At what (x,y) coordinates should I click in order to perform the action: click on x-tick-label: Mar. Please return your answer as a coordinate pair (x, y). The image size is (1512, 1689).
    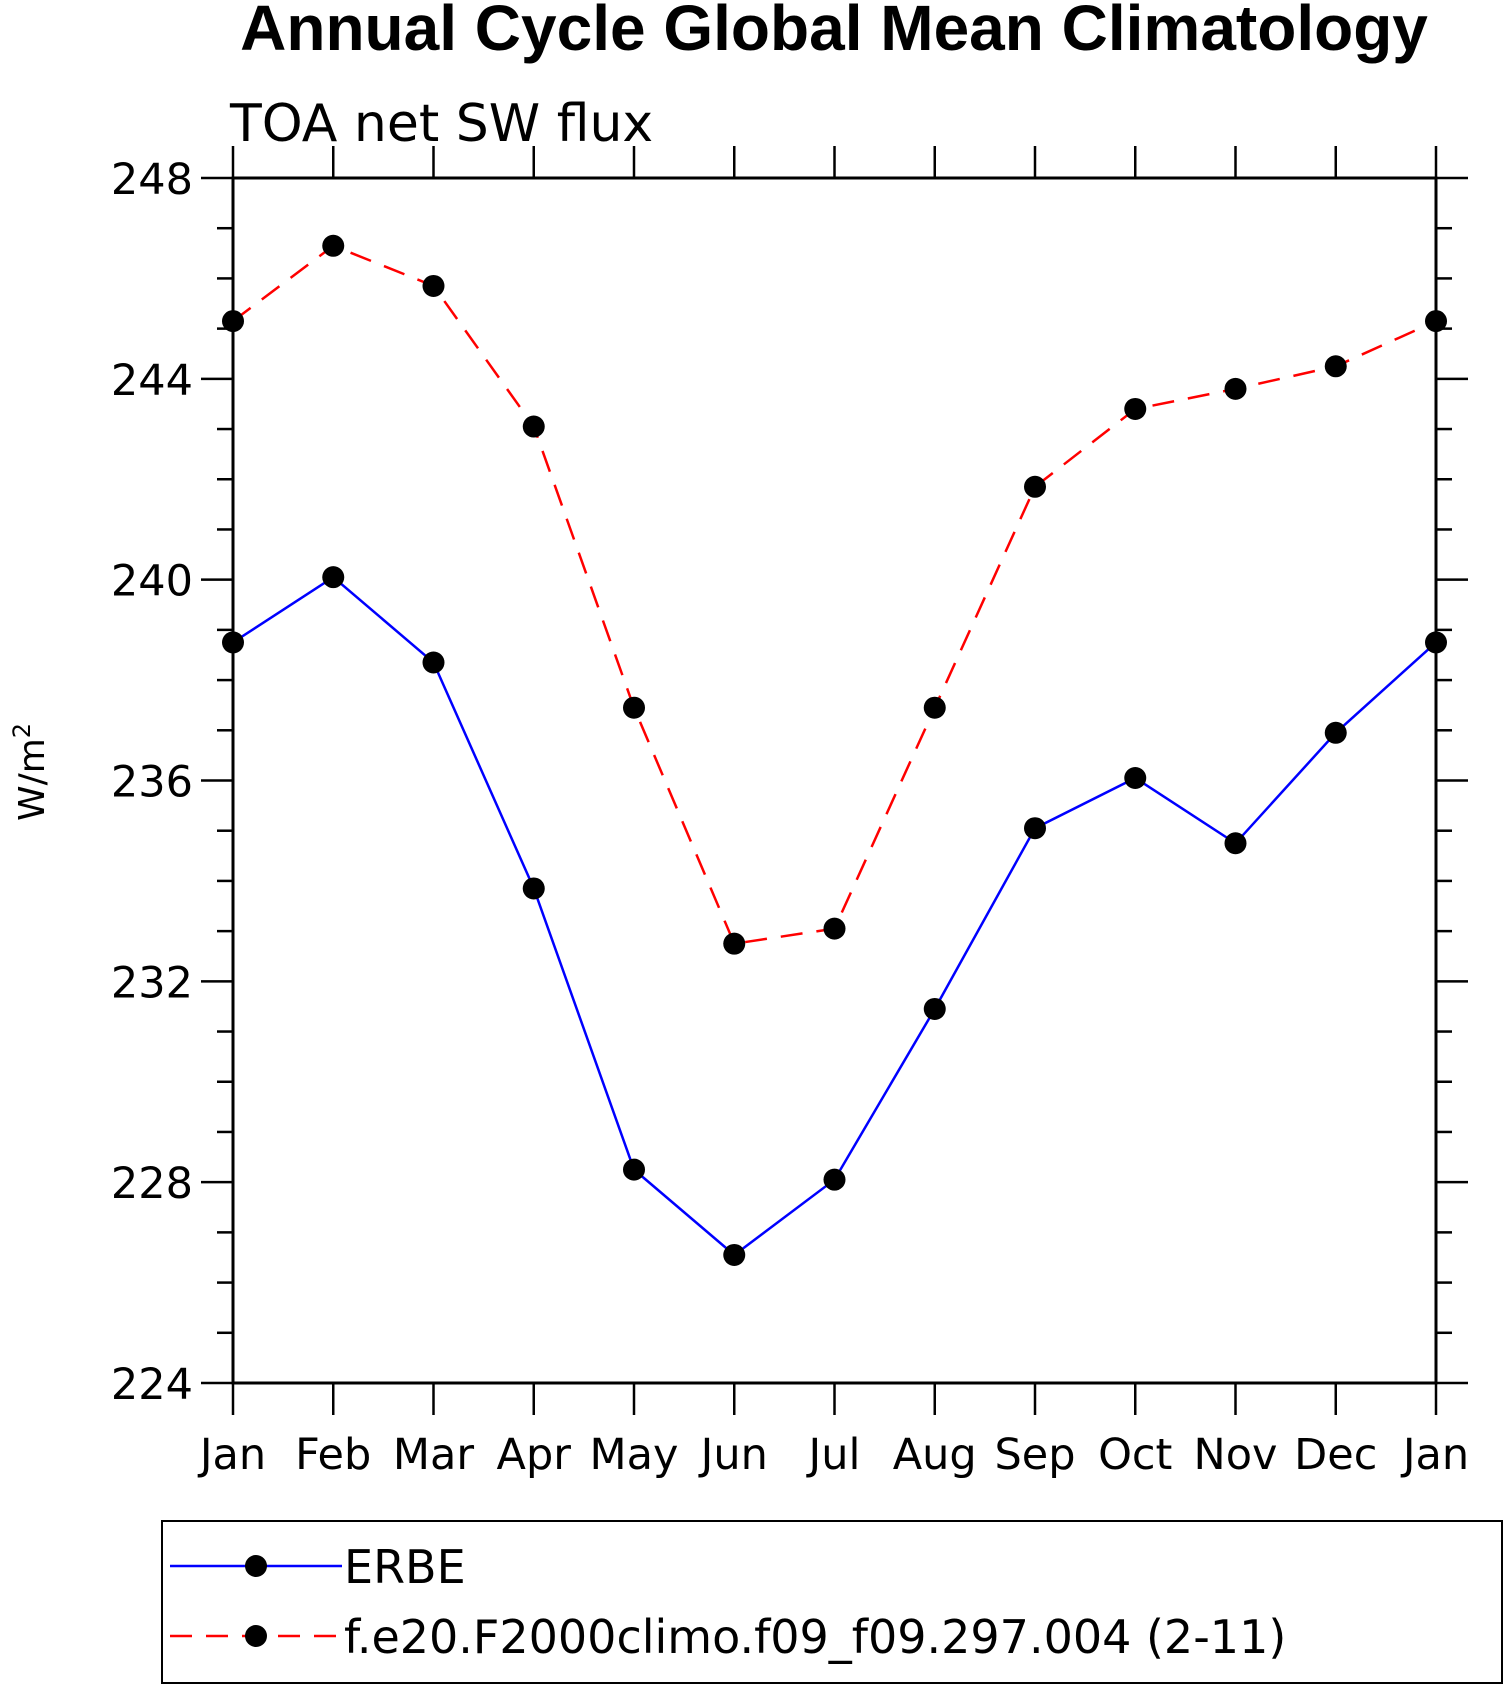
    Looking at the image, I should click on (433, 1455).